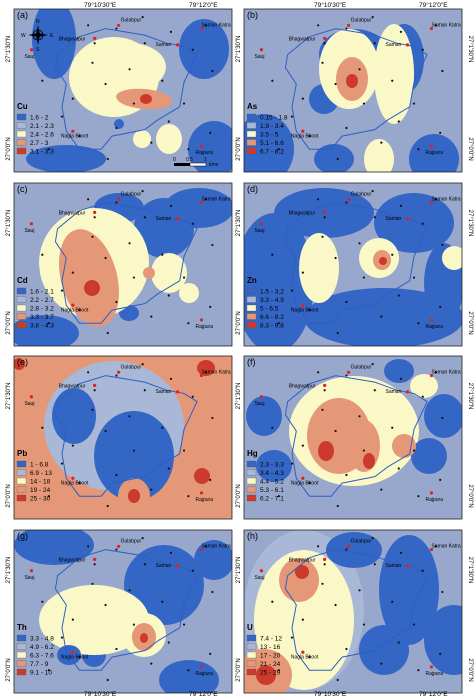 This screenshot has width=474, height=698. I want to click on panel-frame, so click(353, 611).